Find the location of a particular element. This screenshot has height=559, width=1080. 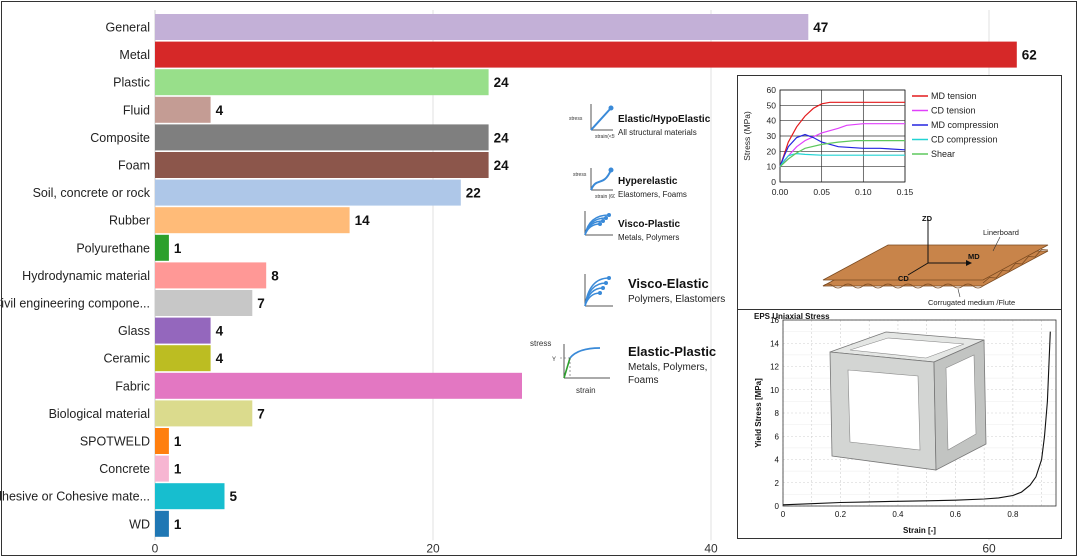

legend-label: CD compression is located at coordinates (964, 140).